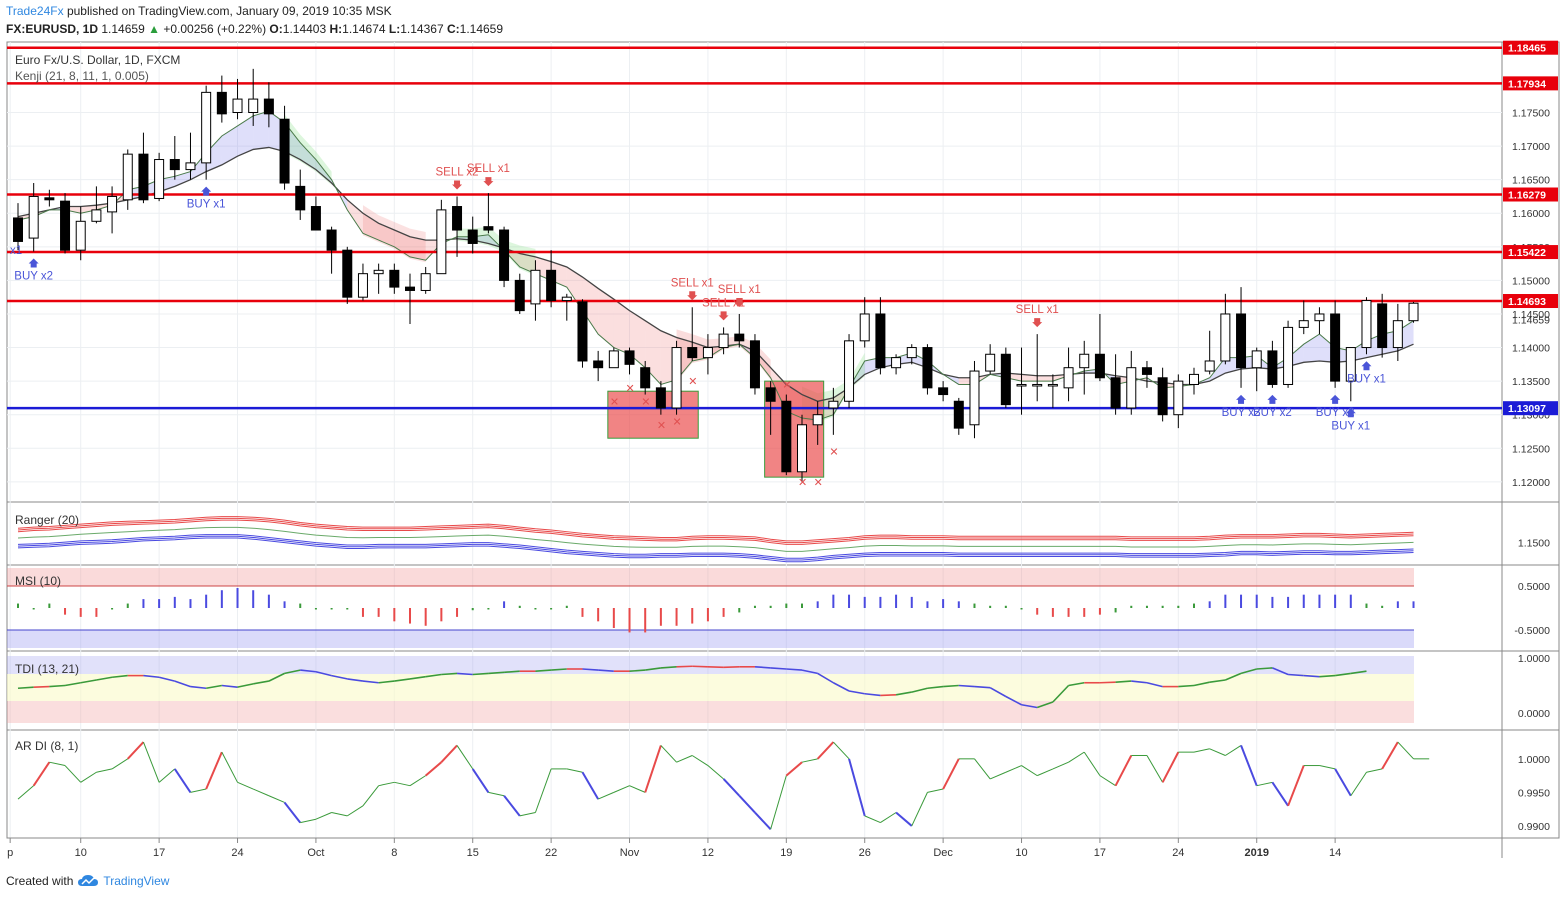 The width and height of the screenshot is (1565, 899). What do you see at coordinates (1531, 382) in the screenshot?
I see `y-tick-label: 1.13500` at bounding box center [1531, 382].